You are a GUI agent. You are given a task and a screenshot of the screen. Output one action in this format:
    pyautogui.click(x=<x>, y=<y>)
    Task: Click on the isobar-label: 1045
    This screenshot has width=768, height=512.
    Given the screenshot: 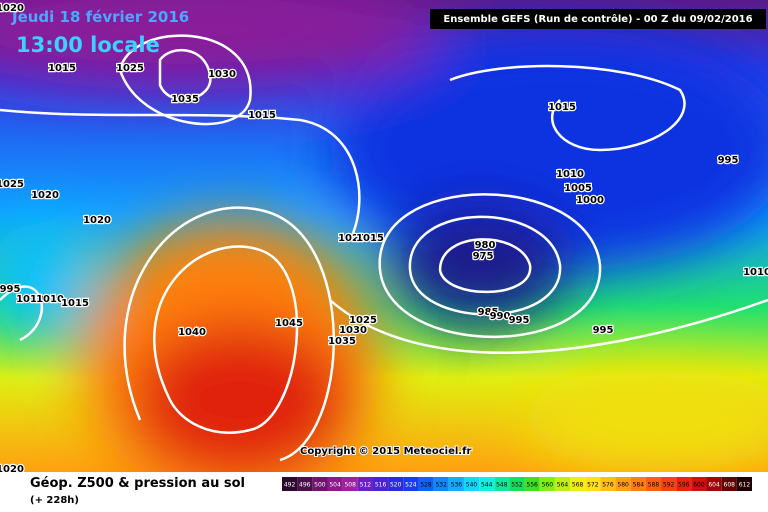 What is the action you would take?
    pyautogui.click(x=289, y=323)
    